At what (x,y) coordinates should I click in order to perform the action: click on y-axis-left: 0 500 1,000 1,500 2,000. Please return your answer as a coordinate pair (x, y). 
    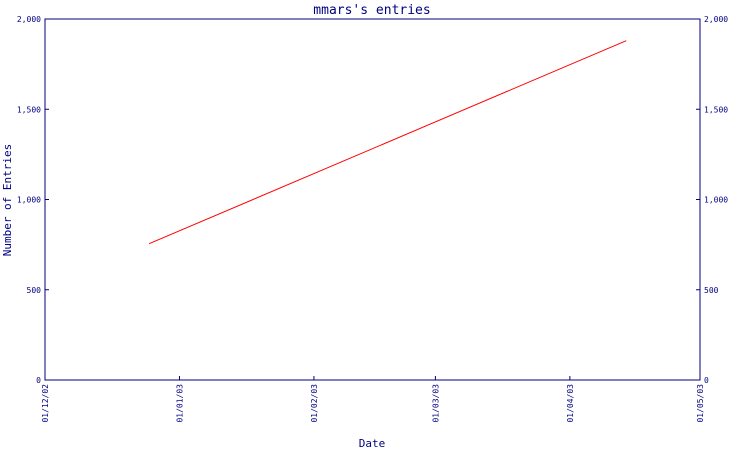
    Looking at the image, I should click on (33, 200).